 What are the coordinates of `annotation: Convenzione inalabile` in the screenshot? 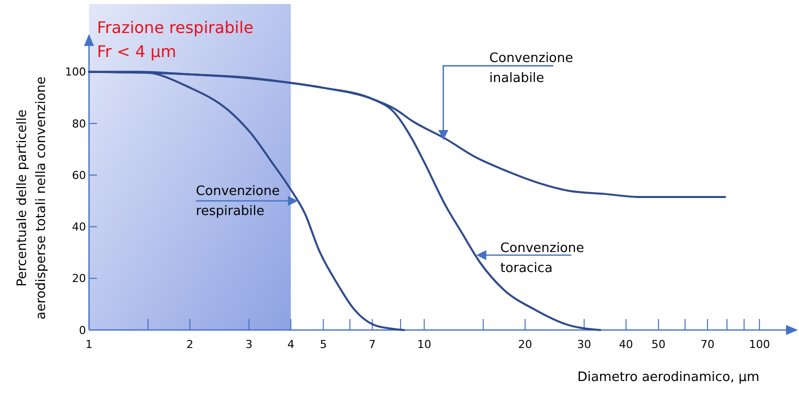 It's located at (531, 68).